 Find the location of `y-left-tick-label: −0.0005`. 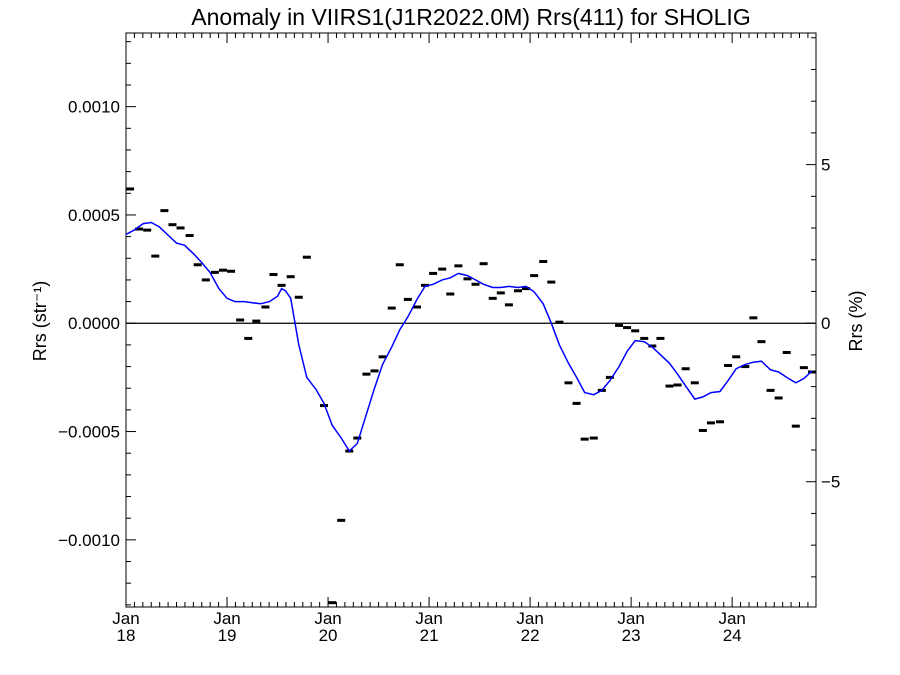

y-left-tick-label: −0.0005 is located at coordinates (89, 432).